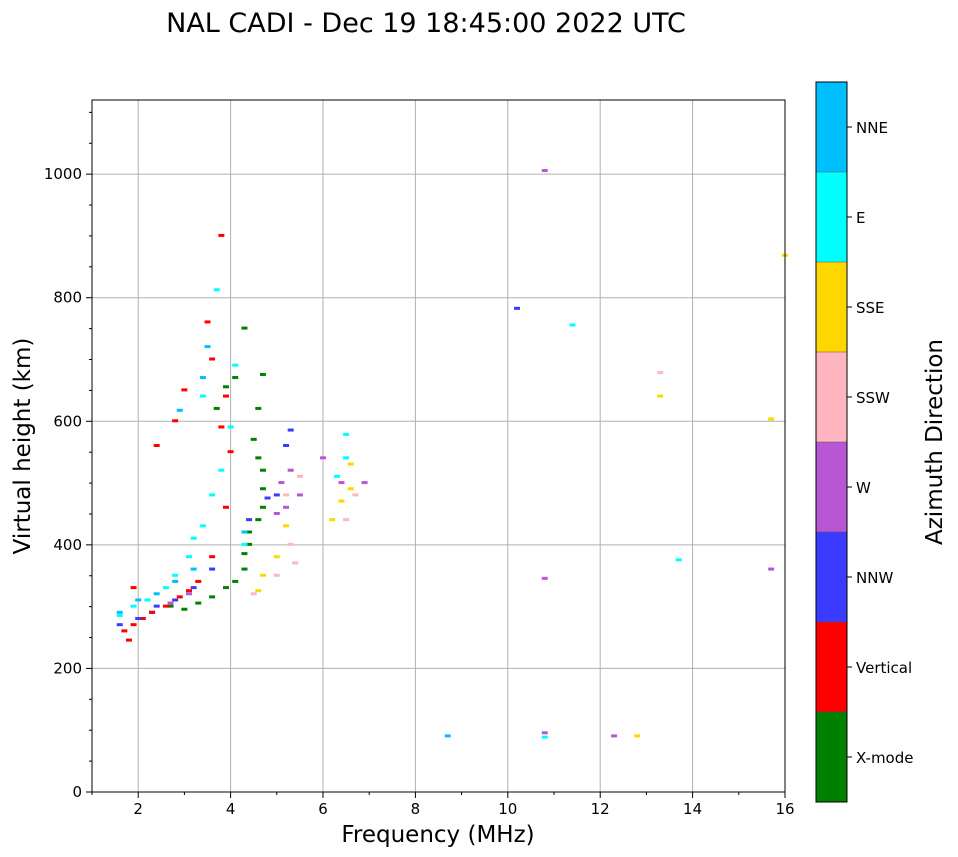 The image size is (958, 857). What do you see at coordinates (692, 809) in the screenshot?
I see `x-tick-label: 14` at bounding box center [692, 809].